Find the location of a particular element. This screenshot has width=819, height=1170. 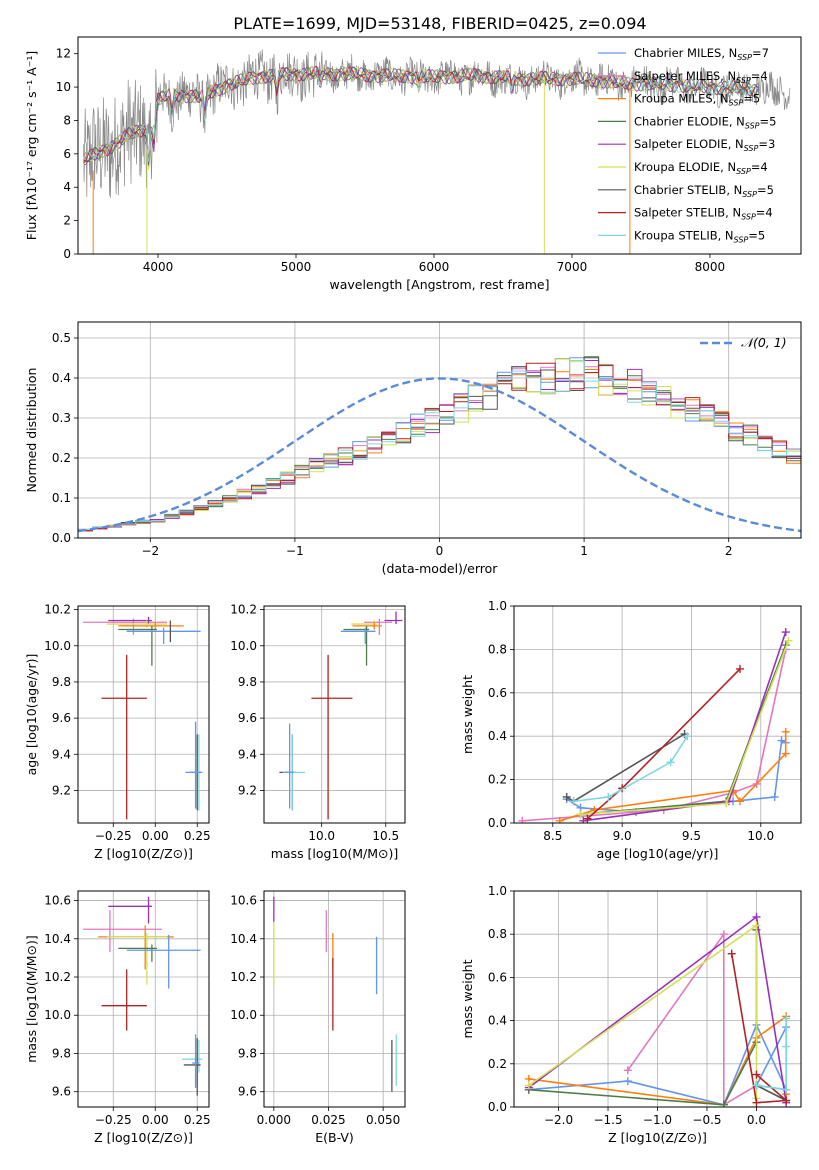

plot-area-age_vs_mass is located at coordinates (341, 715).